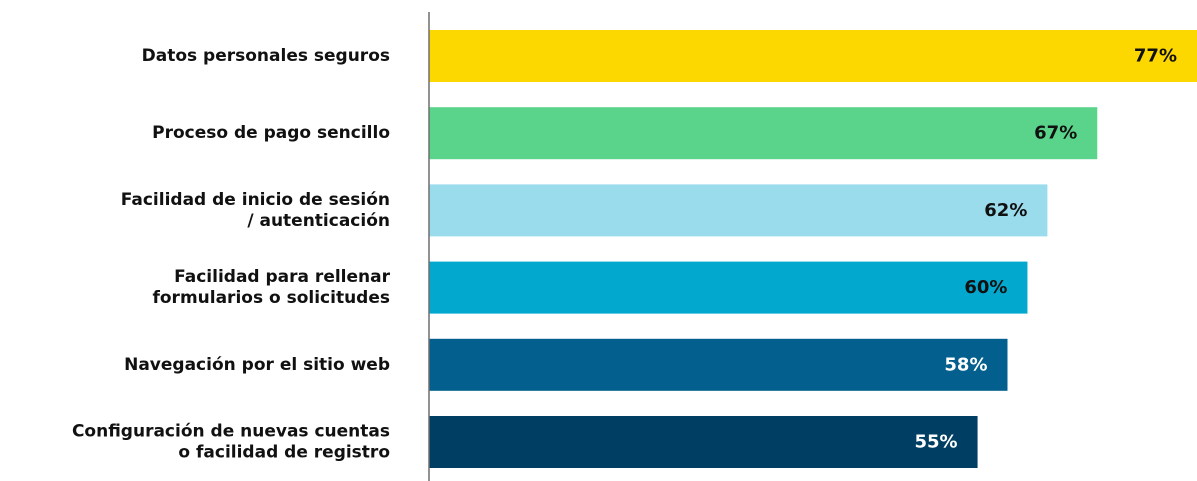 The height and width of the screenshot is (481, 1197). I want to click on value-label-4: 58%, so click(965, 364).